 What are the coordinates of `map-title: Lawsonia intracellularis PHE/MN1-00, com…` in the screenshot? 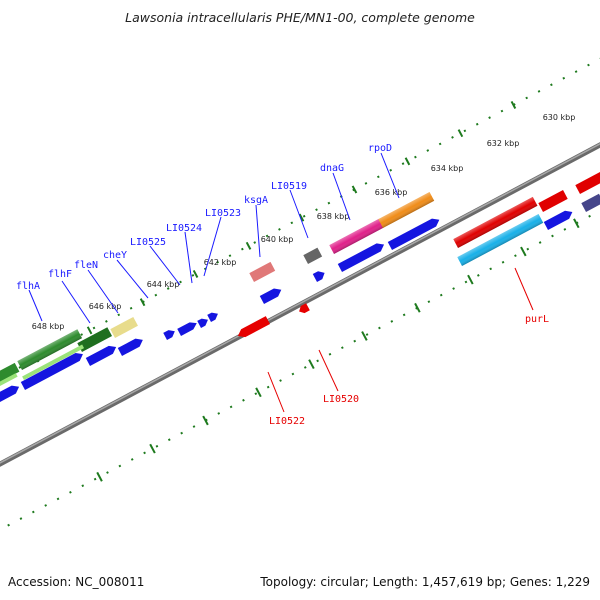 It's located at (300, 17).